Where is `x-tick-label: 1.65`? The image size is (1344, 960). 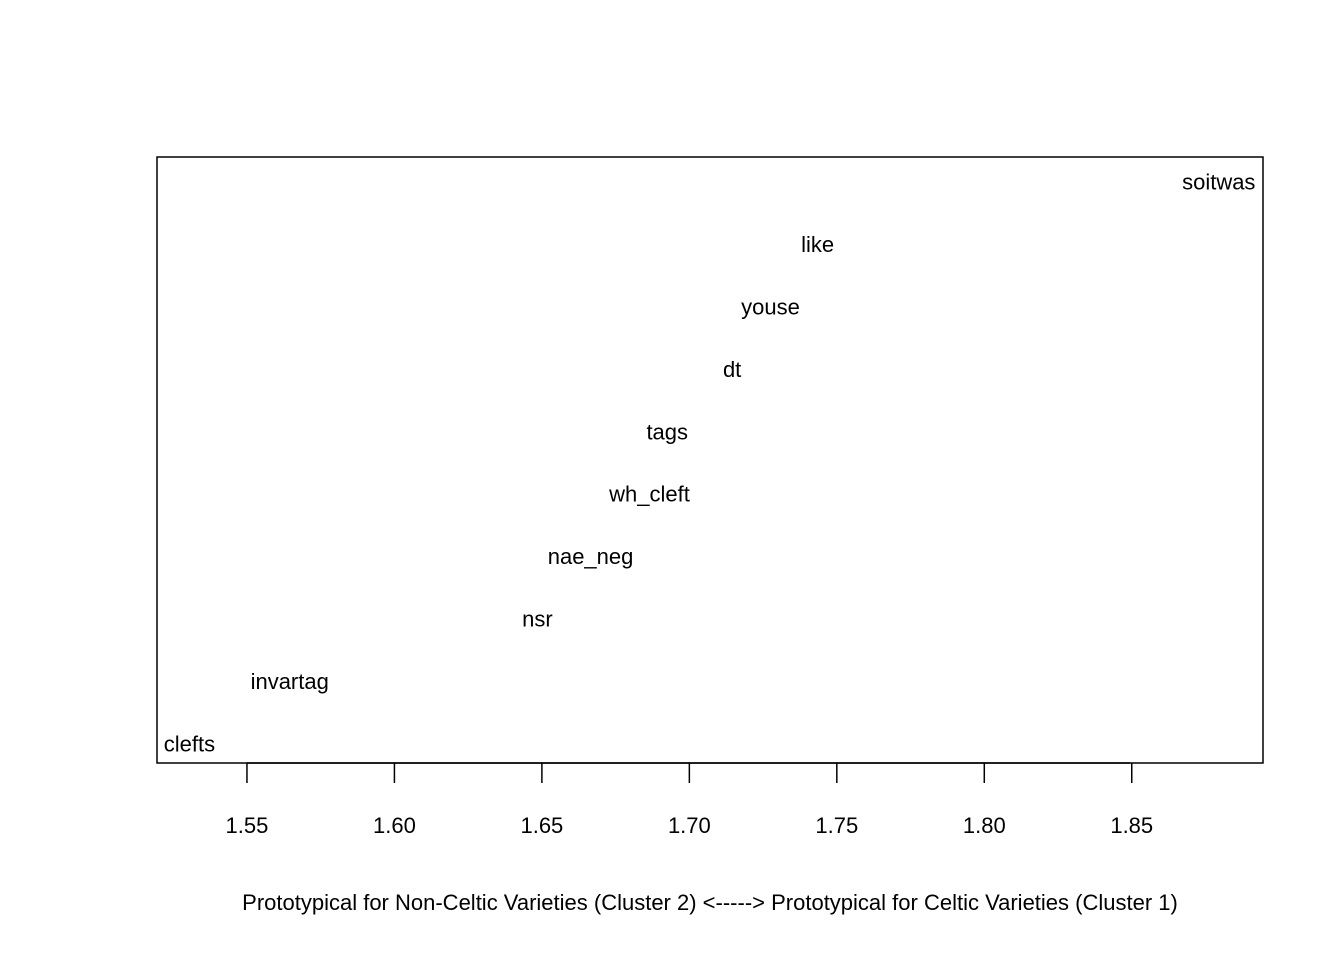 x-tick-label: 1.65 is located at coordinates (541, 825).